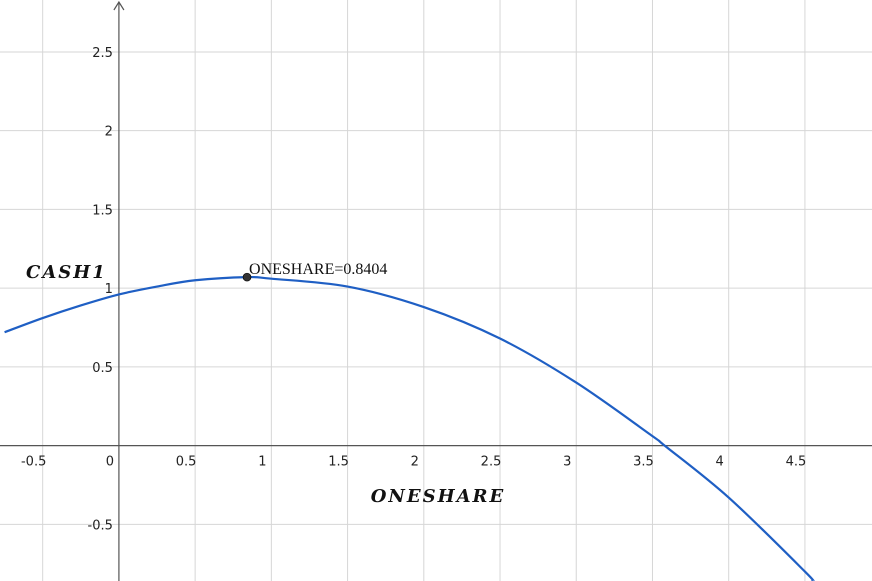 The height and width of the screenshot is (581, 872). What do you see at coordinates (109, 289) in the screenshot?
I see `y-tick-label: 1` at bounding box center [109, 289].